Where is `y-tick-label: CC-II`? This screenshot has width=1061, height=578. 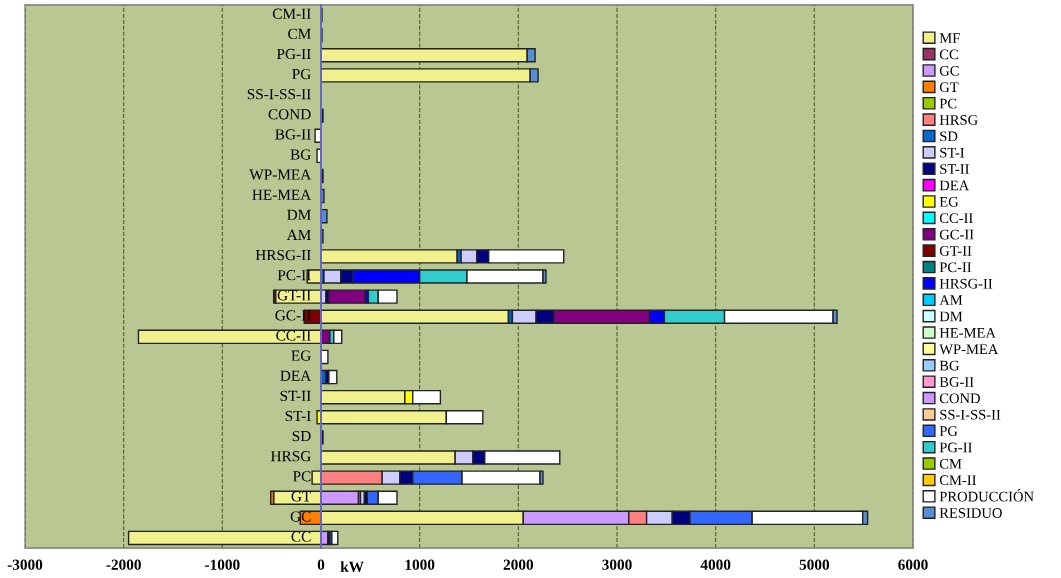 y-tick-label: CC-II is located at coordinates (293, 335).